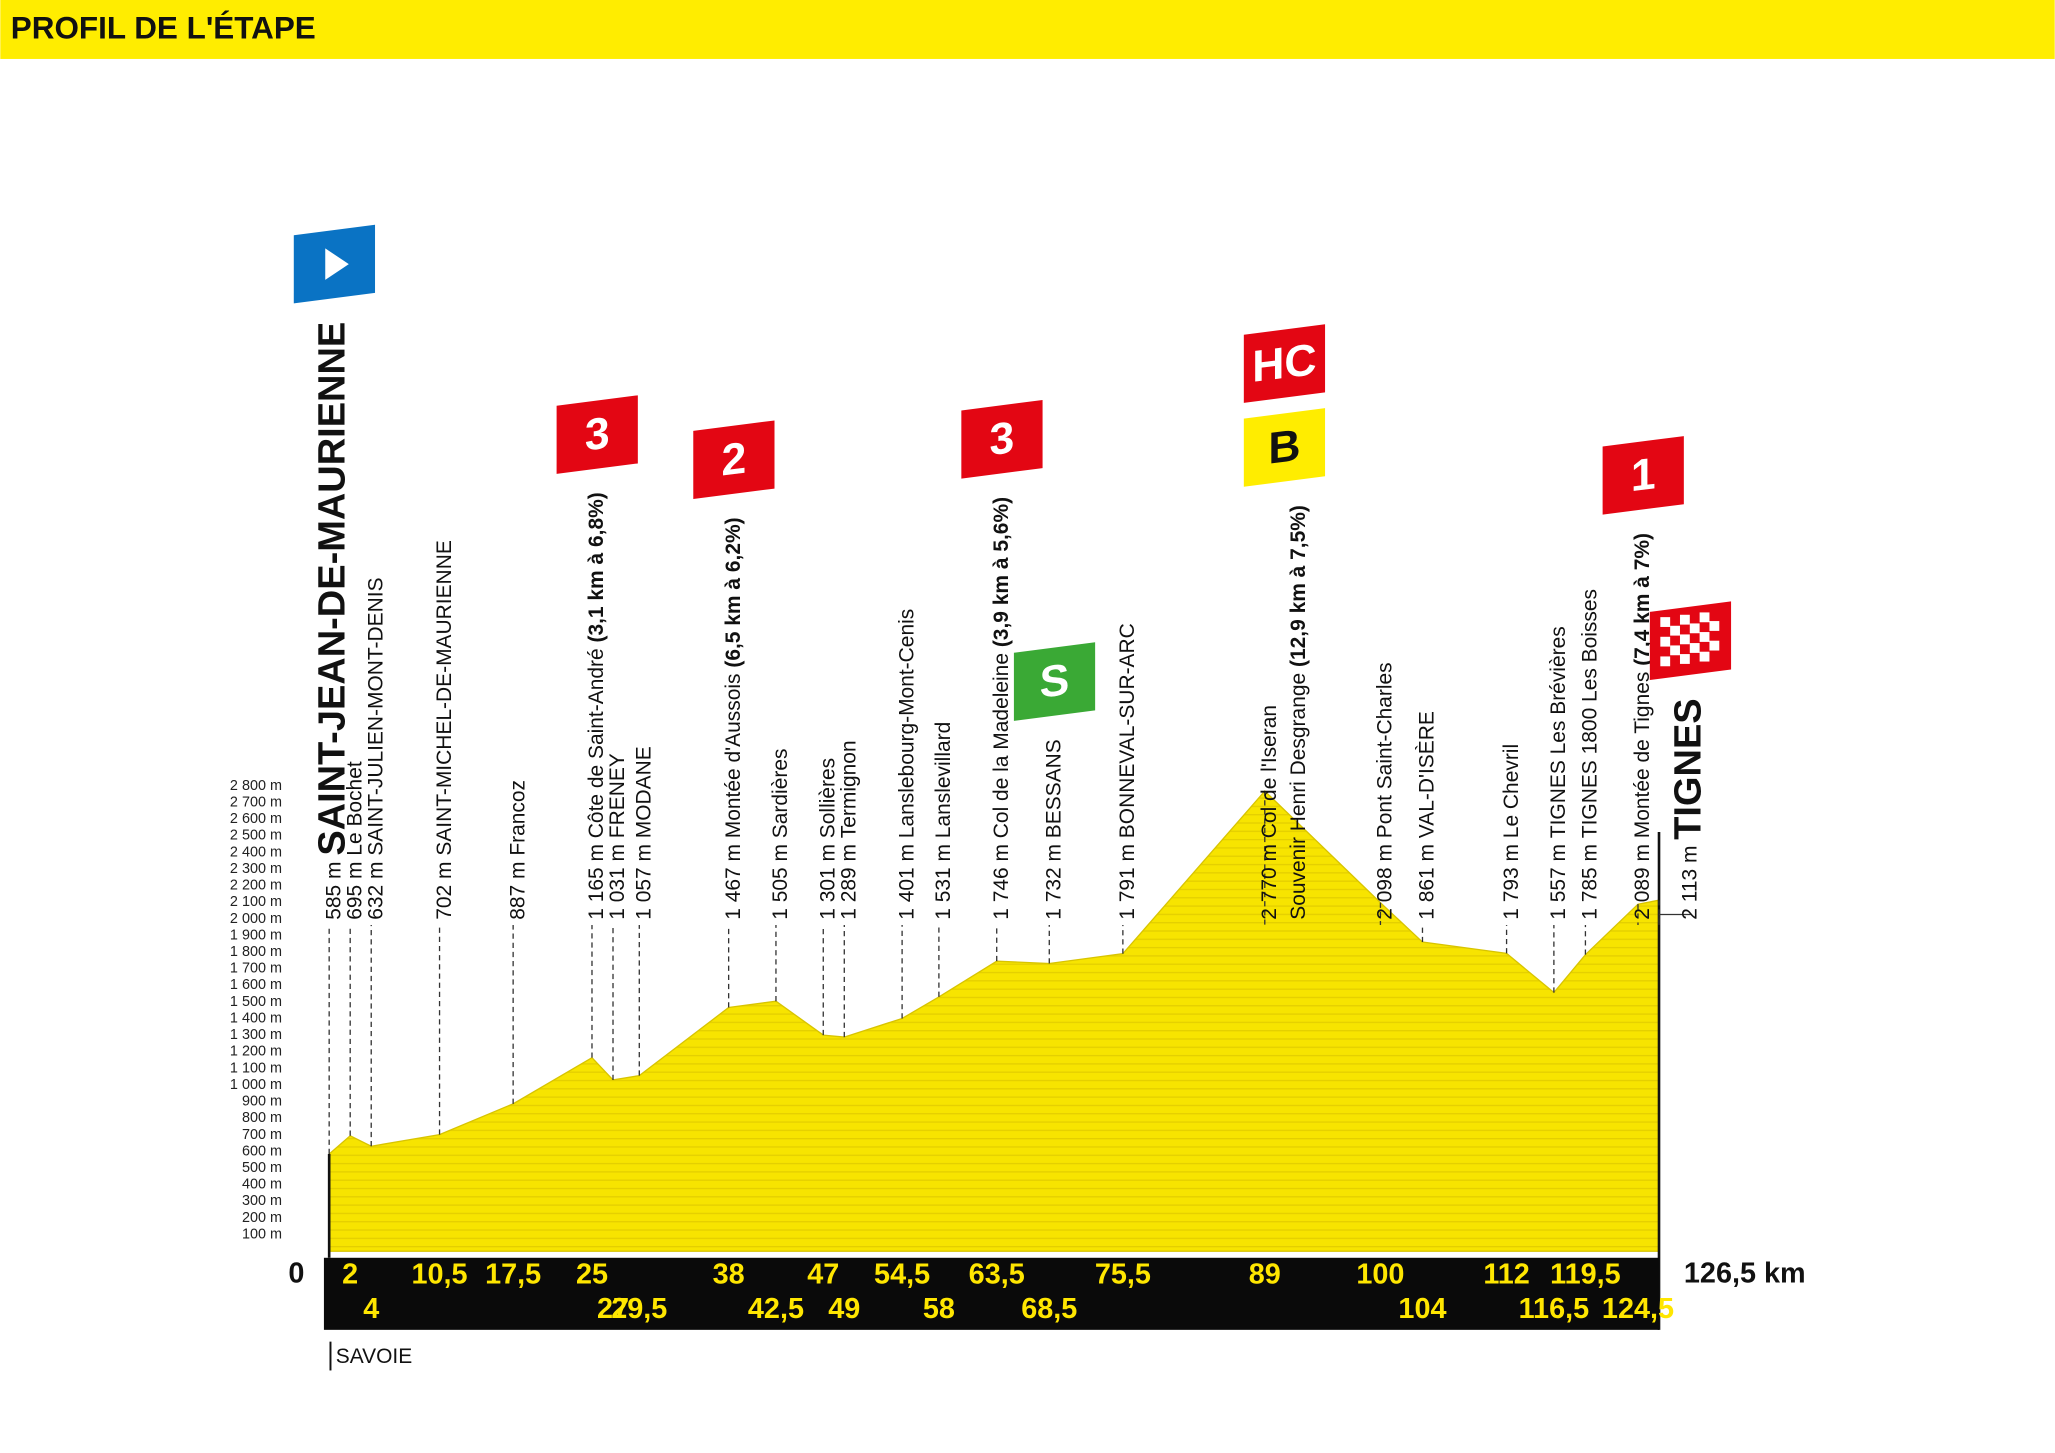 Image resolution: width=2055 pixels, height=1453 pixels. I want to click on y-tick-label: 300 m, so click(262, 1201).